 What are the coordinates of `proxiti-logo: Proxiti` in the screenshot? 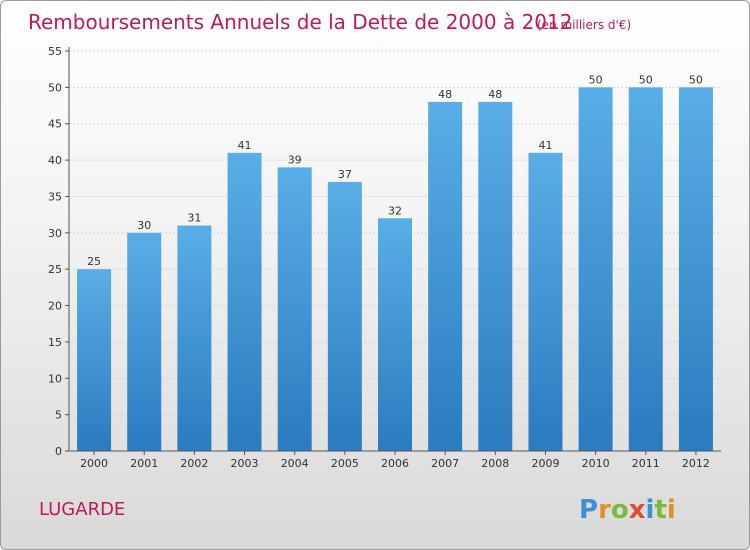 It's located at (627, 510).